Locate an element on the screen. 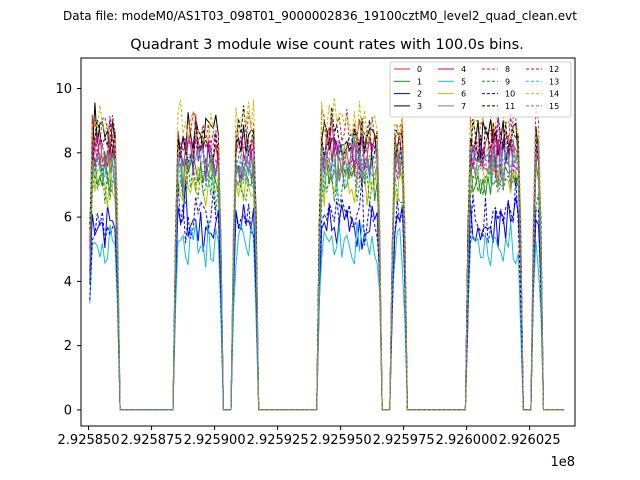 The width and height of the screenshot is (640, 480). legend-box is located at coordinates (480, 89).